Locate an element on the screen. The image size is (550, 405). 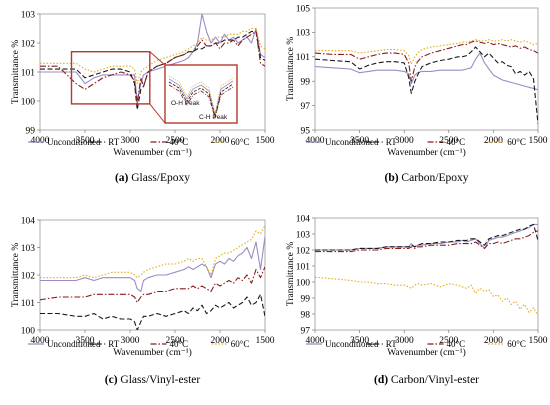
panel-caption: (a) Glass/Epoxy is located at coordinates (152, 178).